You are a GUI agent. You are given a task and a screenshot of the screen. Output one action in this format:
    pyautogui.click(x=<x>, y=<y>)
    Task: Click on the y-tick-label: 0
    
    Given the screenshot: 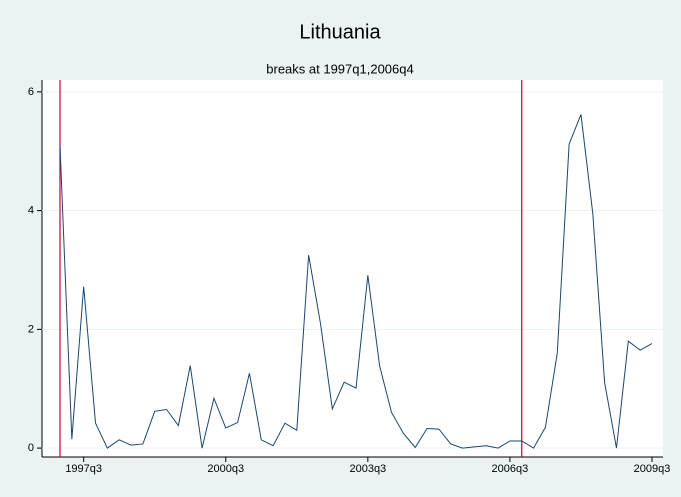 What is the action you would take?
    pyautogui.click(x=31, y=448)
    